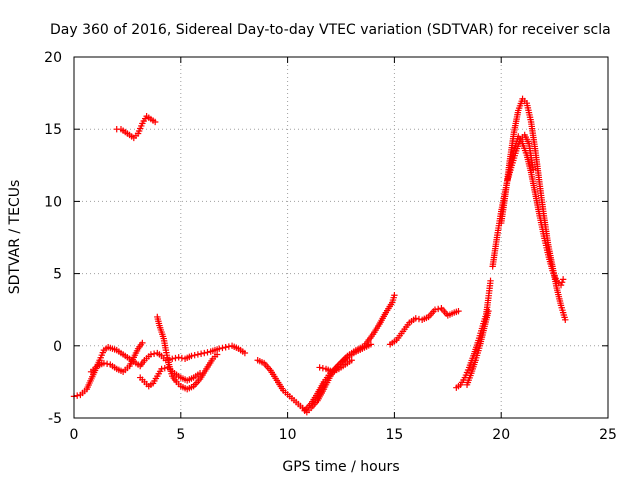 The width and height of the screenshot is (640, 480). Describe the element at coordinates (608, 435) in the screenshot. I see `x-tick-label: 25` at that location.